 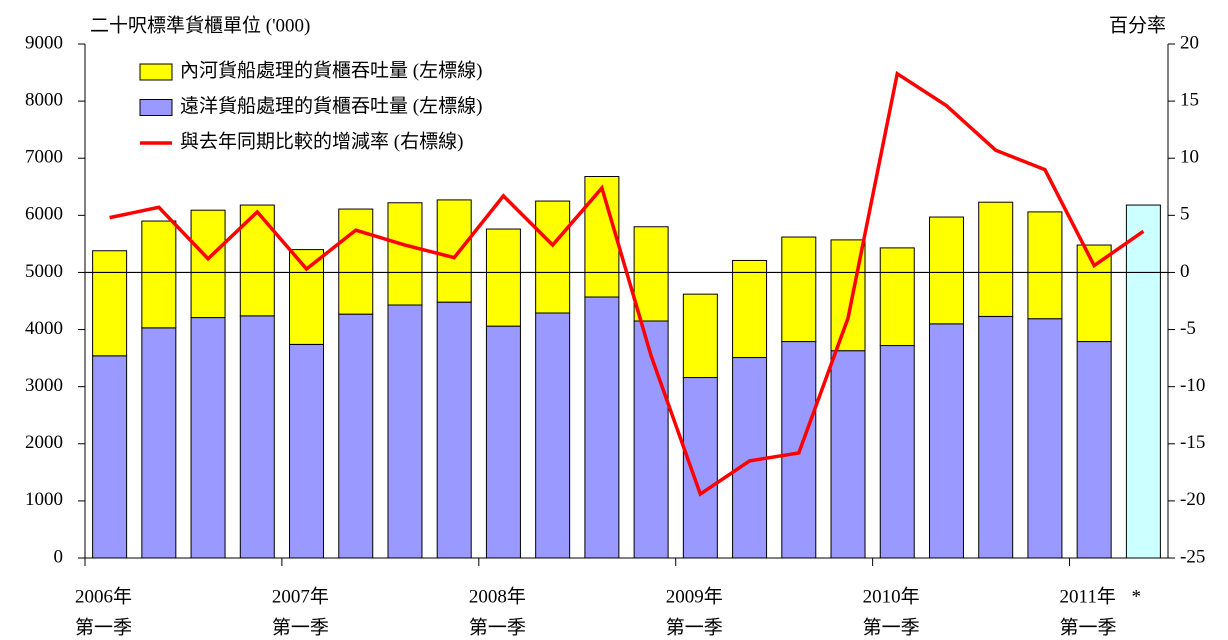 I want to click on y-tick-label: 4000, so click(x=44, y=328).